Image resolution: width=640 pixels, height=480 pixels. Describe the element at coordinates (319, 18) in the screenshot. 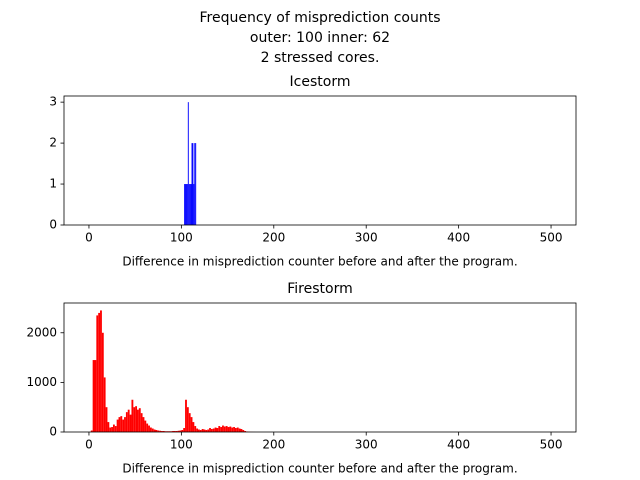

I see `suptitle: Frequency of misprediction counts` at that location.